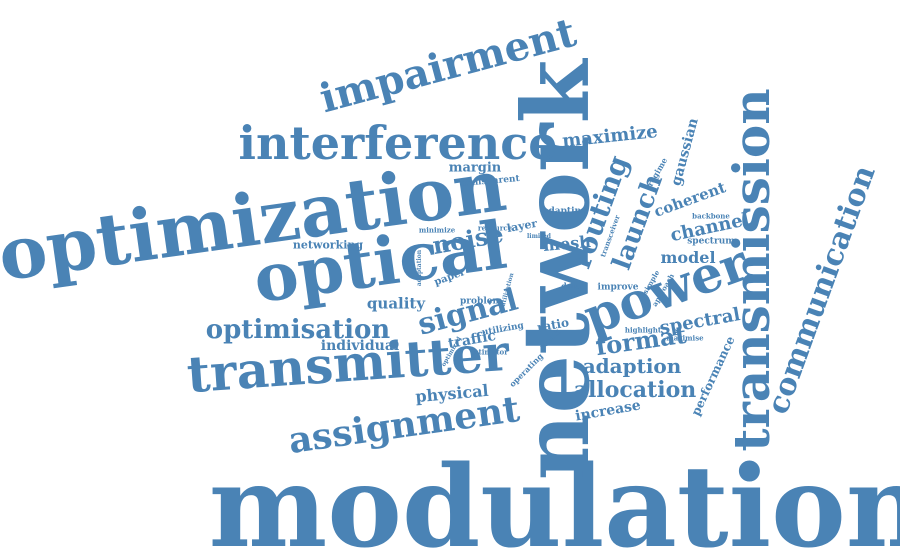  I want to click on word-adaption: adaption, so click(632, 366).